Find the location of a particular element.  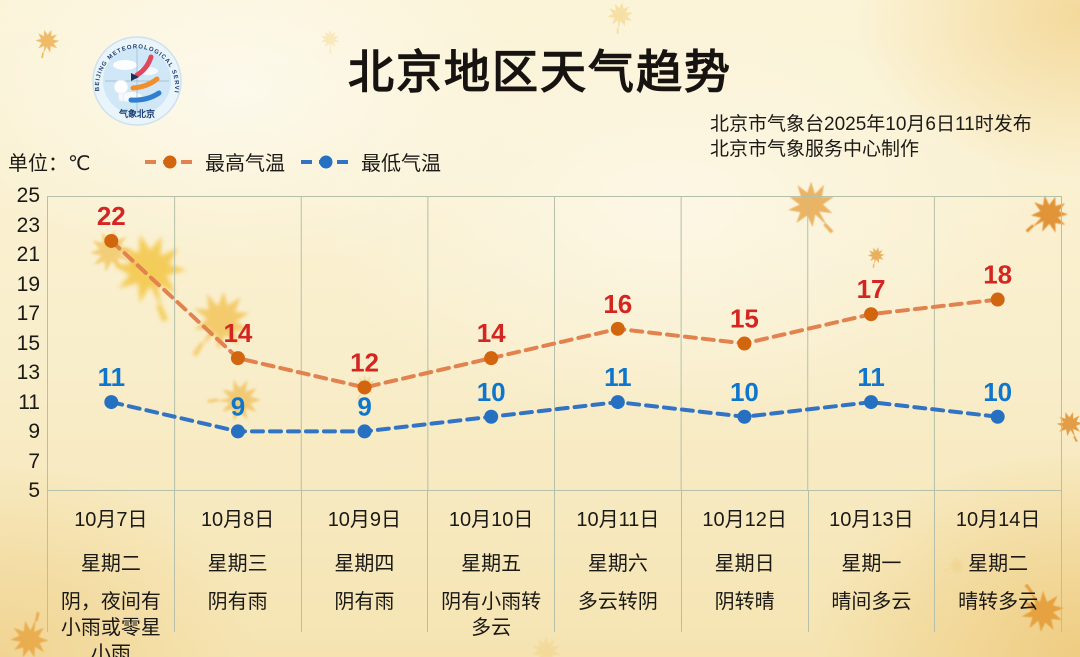

high-temp-value-label: 16 is located at coordinates (617, 304).